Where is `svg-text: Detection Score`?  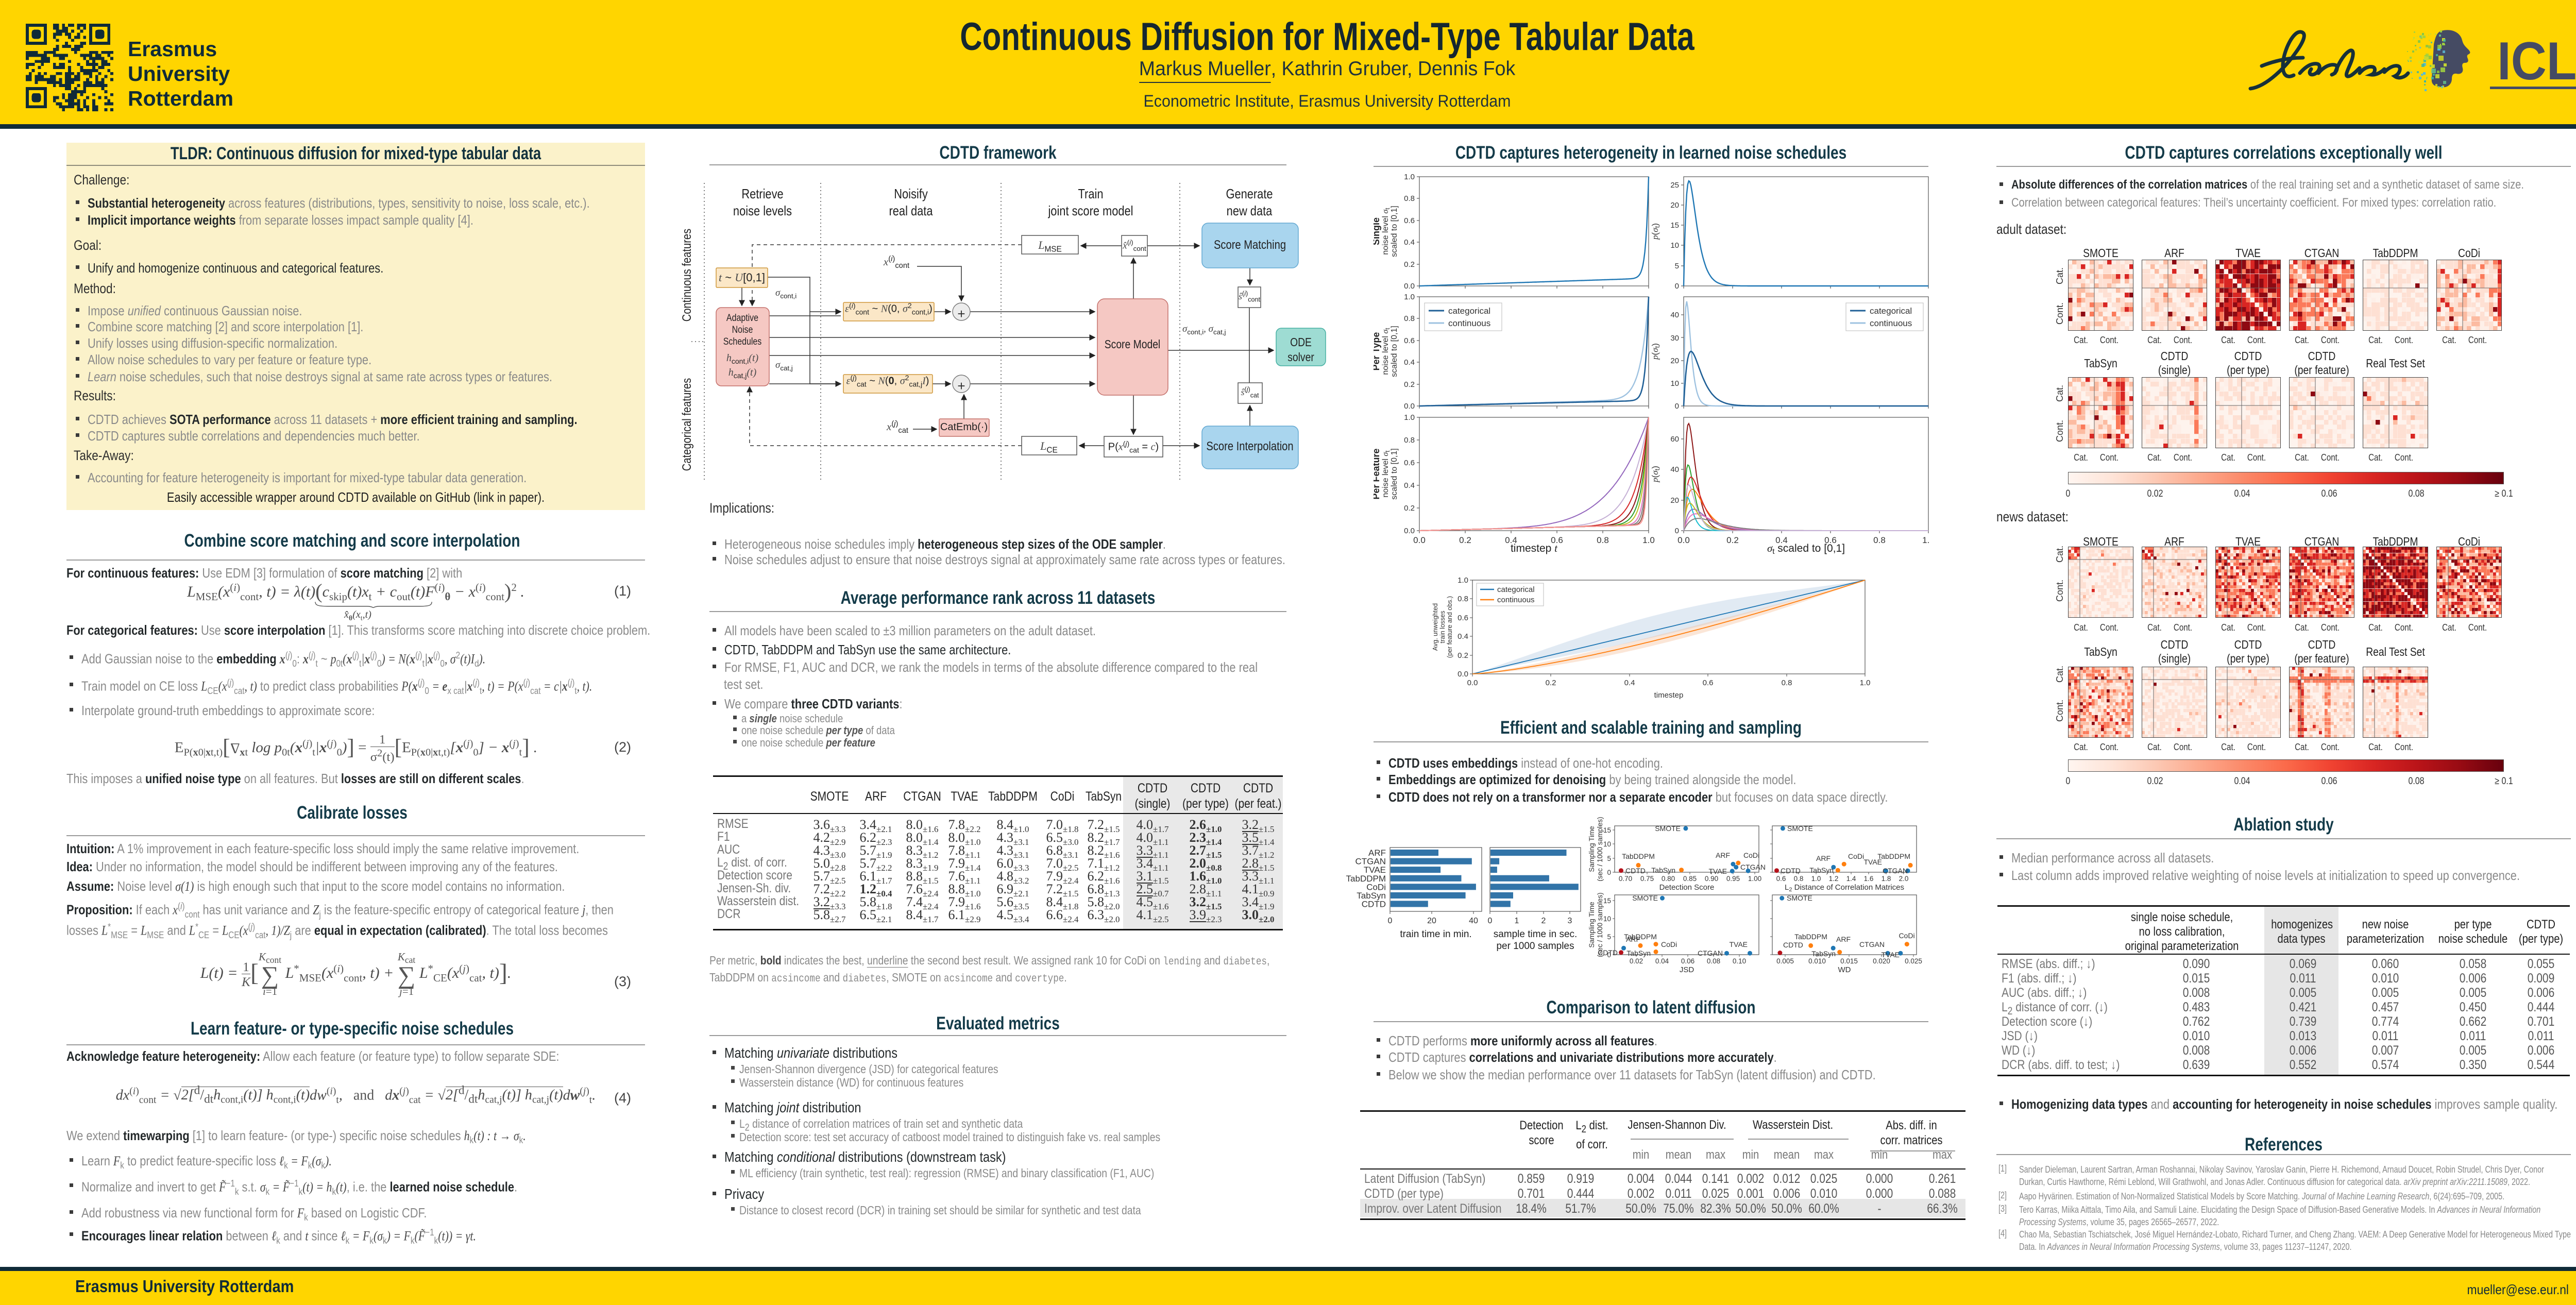 svg-text: Detection Score is located at coordinates (1687, 888).